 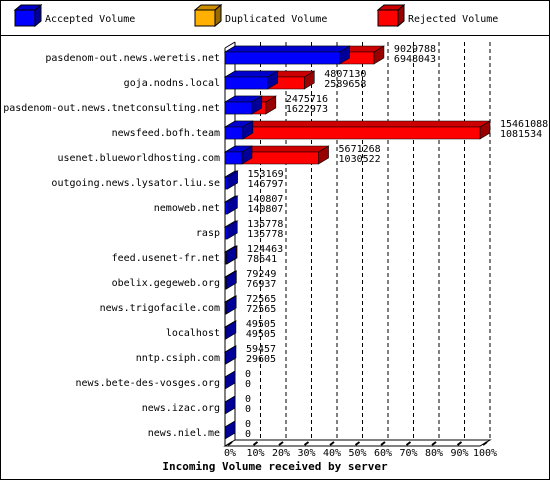 I want to click on value-label: 59457, so click(x=261, y=349).